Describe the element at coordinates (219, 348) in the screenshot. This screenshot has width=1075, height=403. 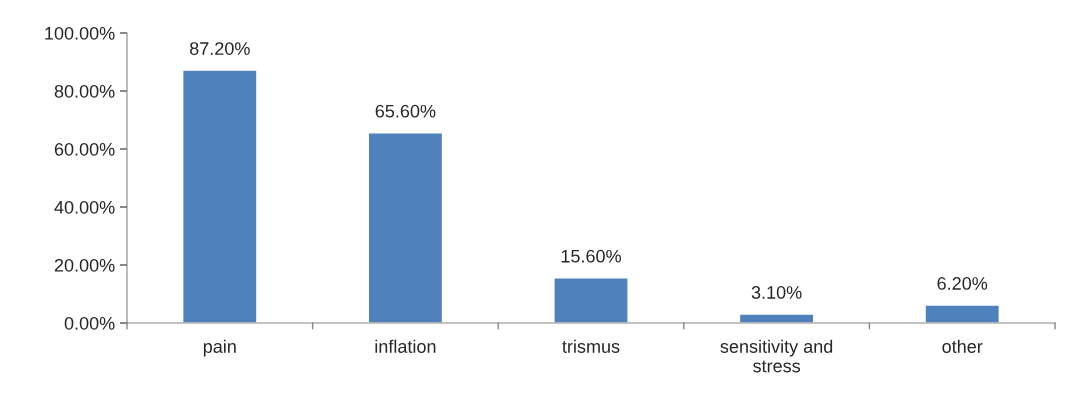
I see `x-tick-label: pain` at that location.